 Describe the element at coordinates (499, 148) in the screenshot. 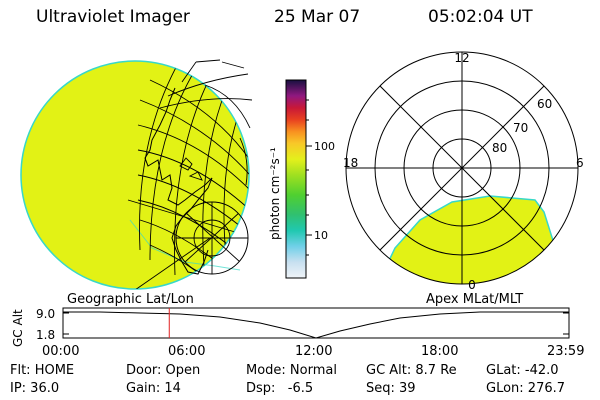

I see `mlat-label-80: 80` at that location.